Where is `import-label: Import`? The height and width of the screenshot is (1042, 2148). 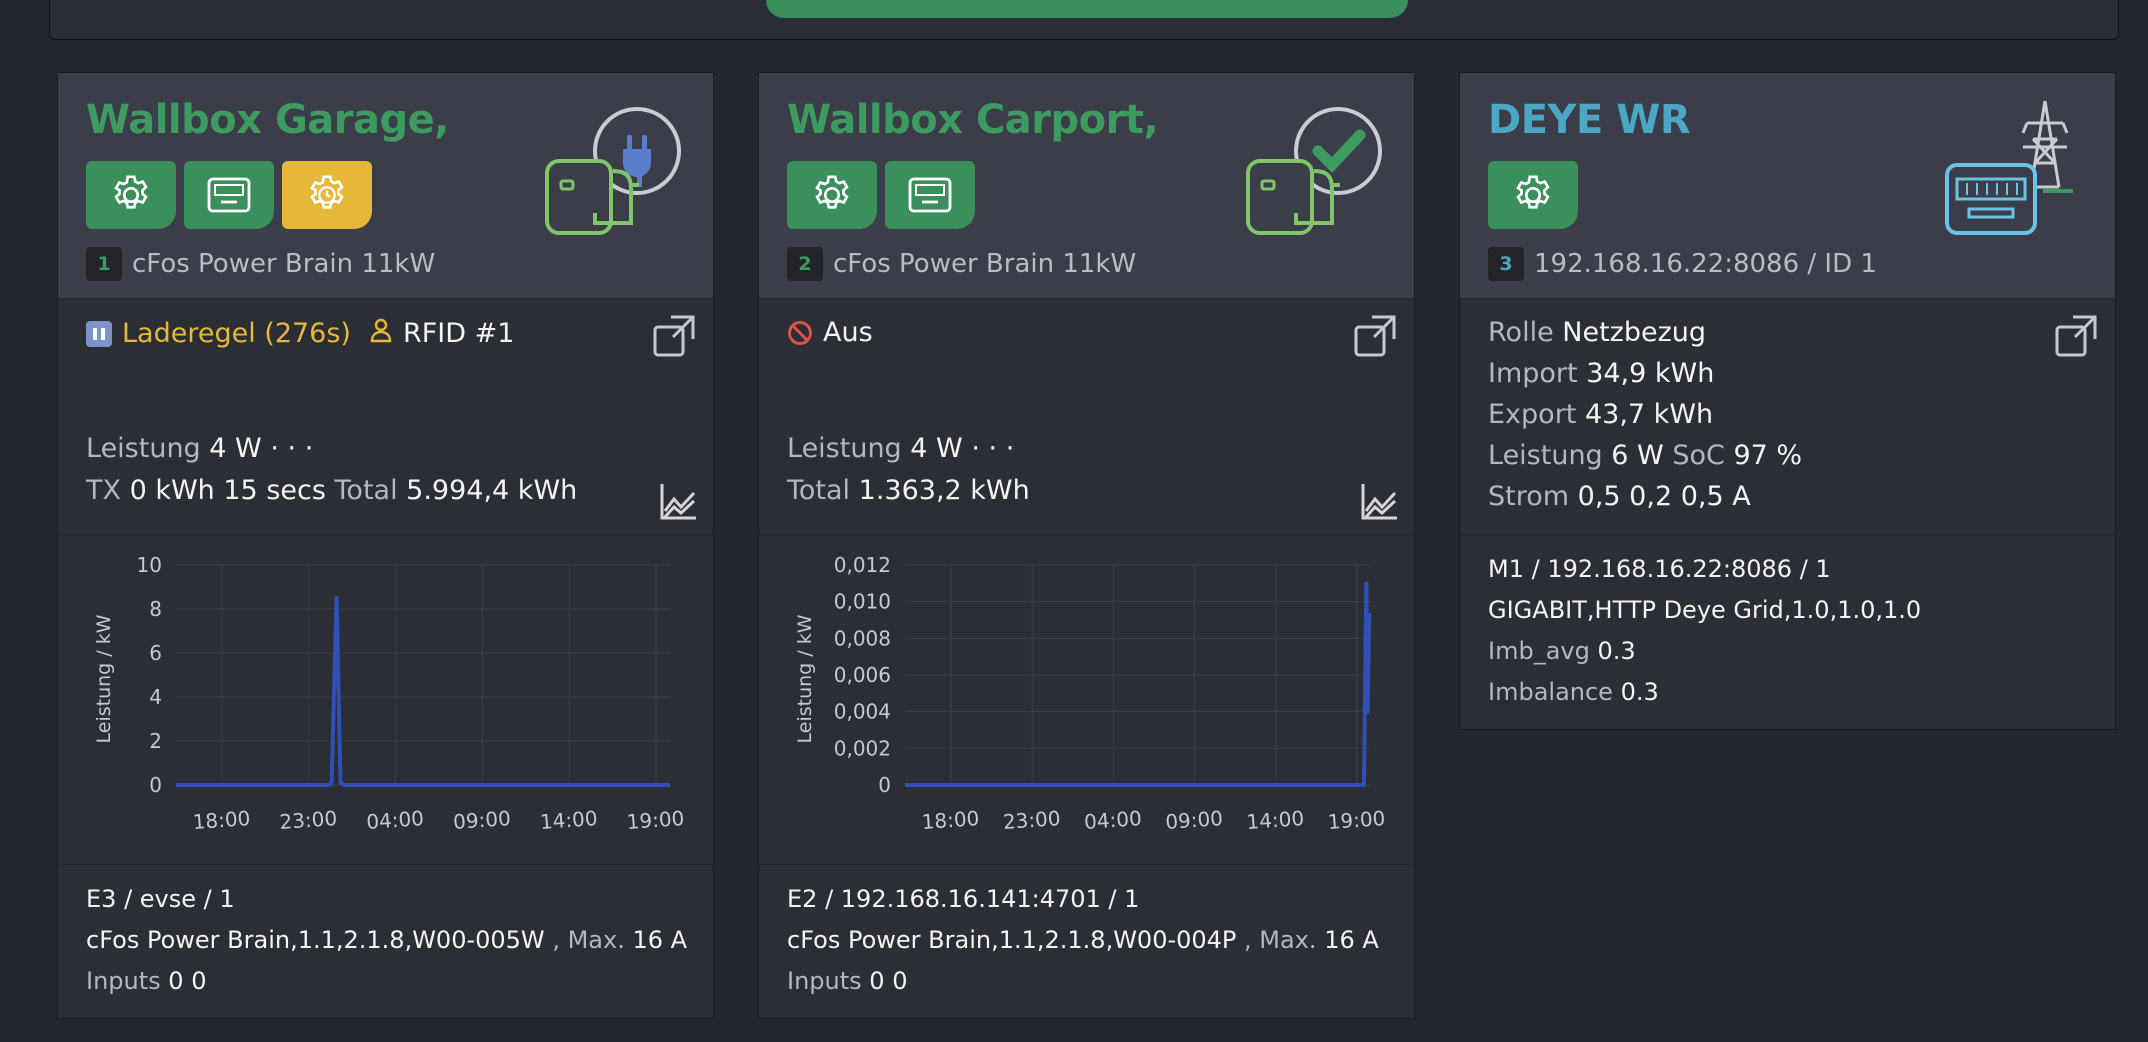 import-label: Import is located at coordinates (1533, 373).